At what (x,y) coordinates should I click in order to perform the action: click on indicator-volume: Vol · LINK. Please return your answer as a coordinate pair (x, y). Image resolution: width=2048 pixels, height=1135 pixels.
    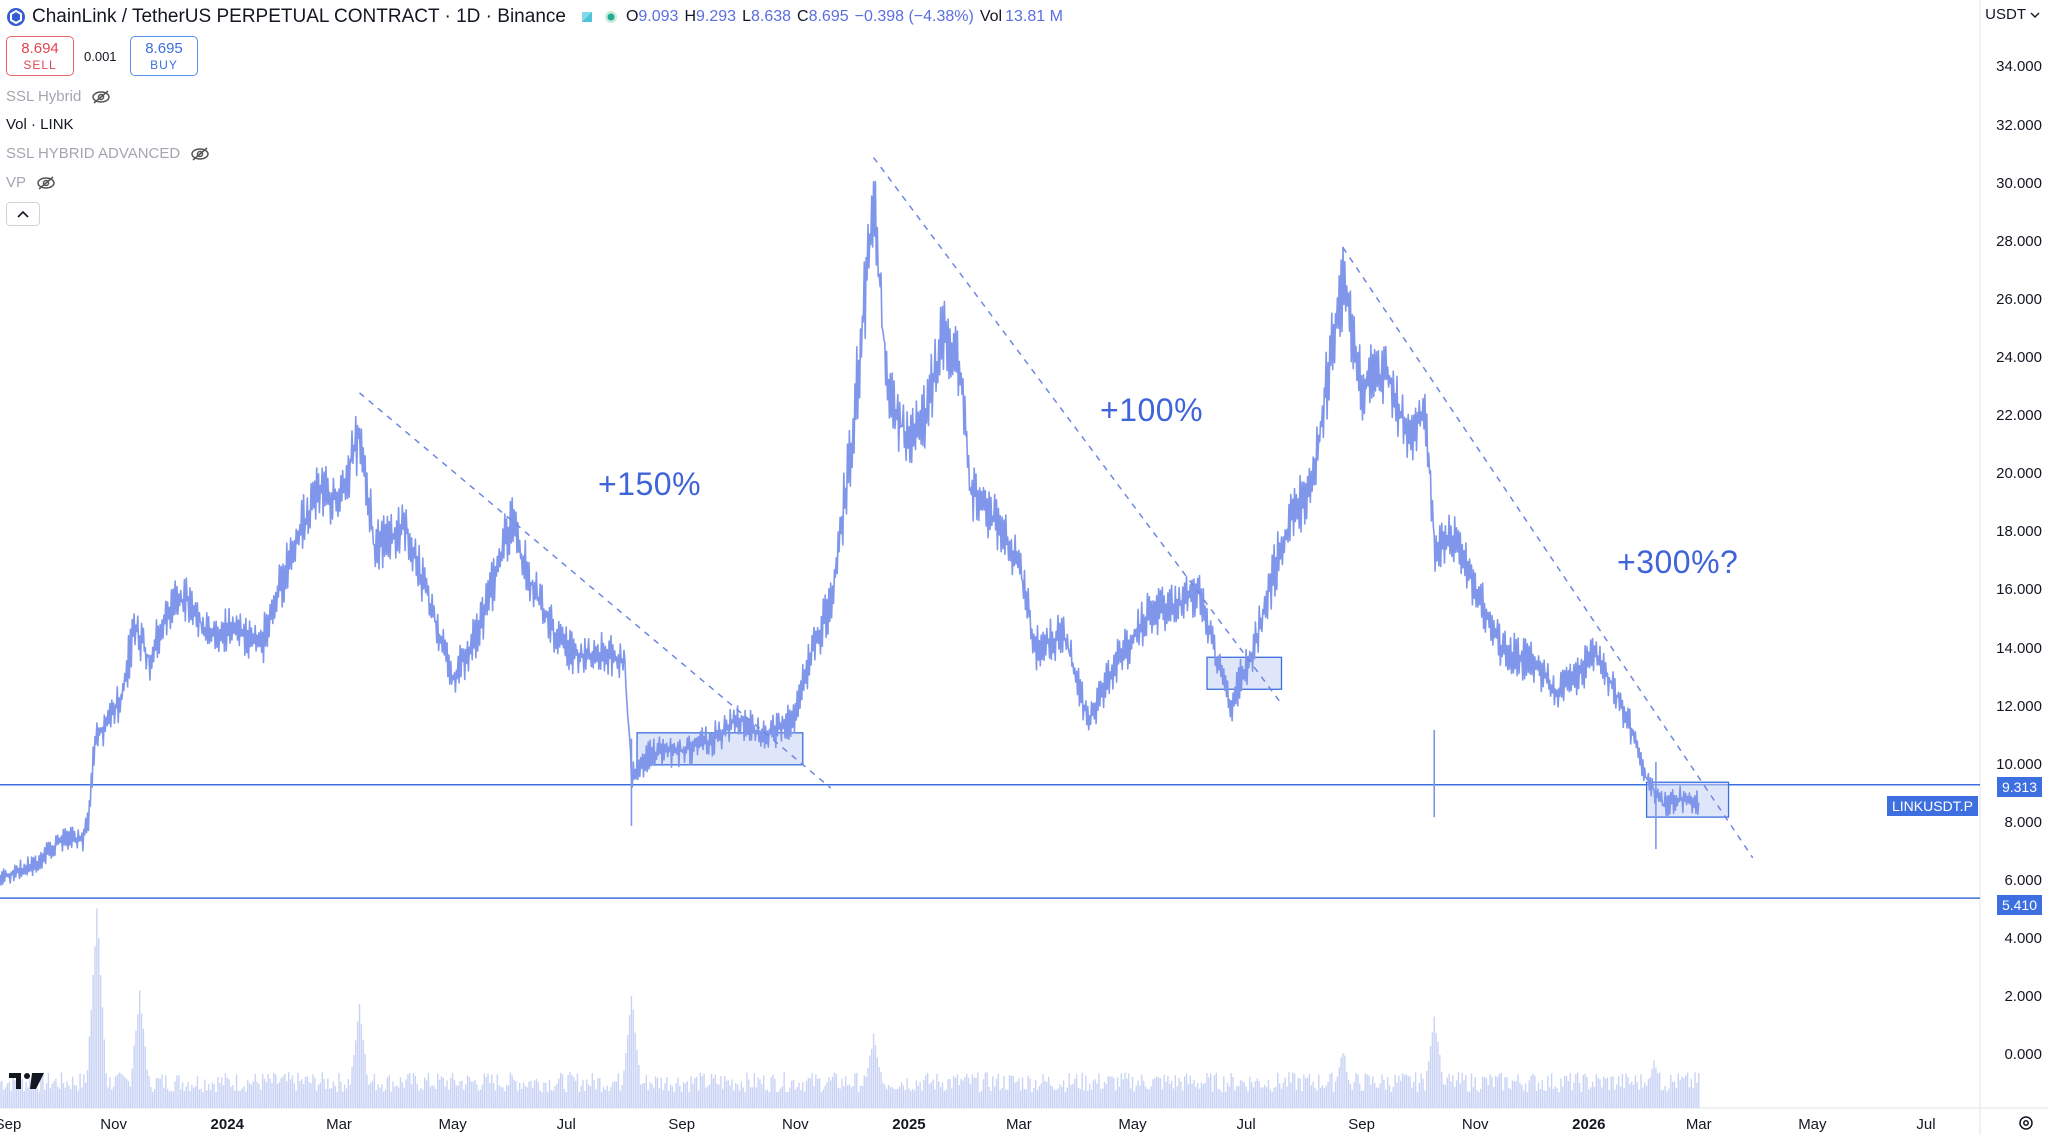
    Looking at the image, I should click on (40, 125).